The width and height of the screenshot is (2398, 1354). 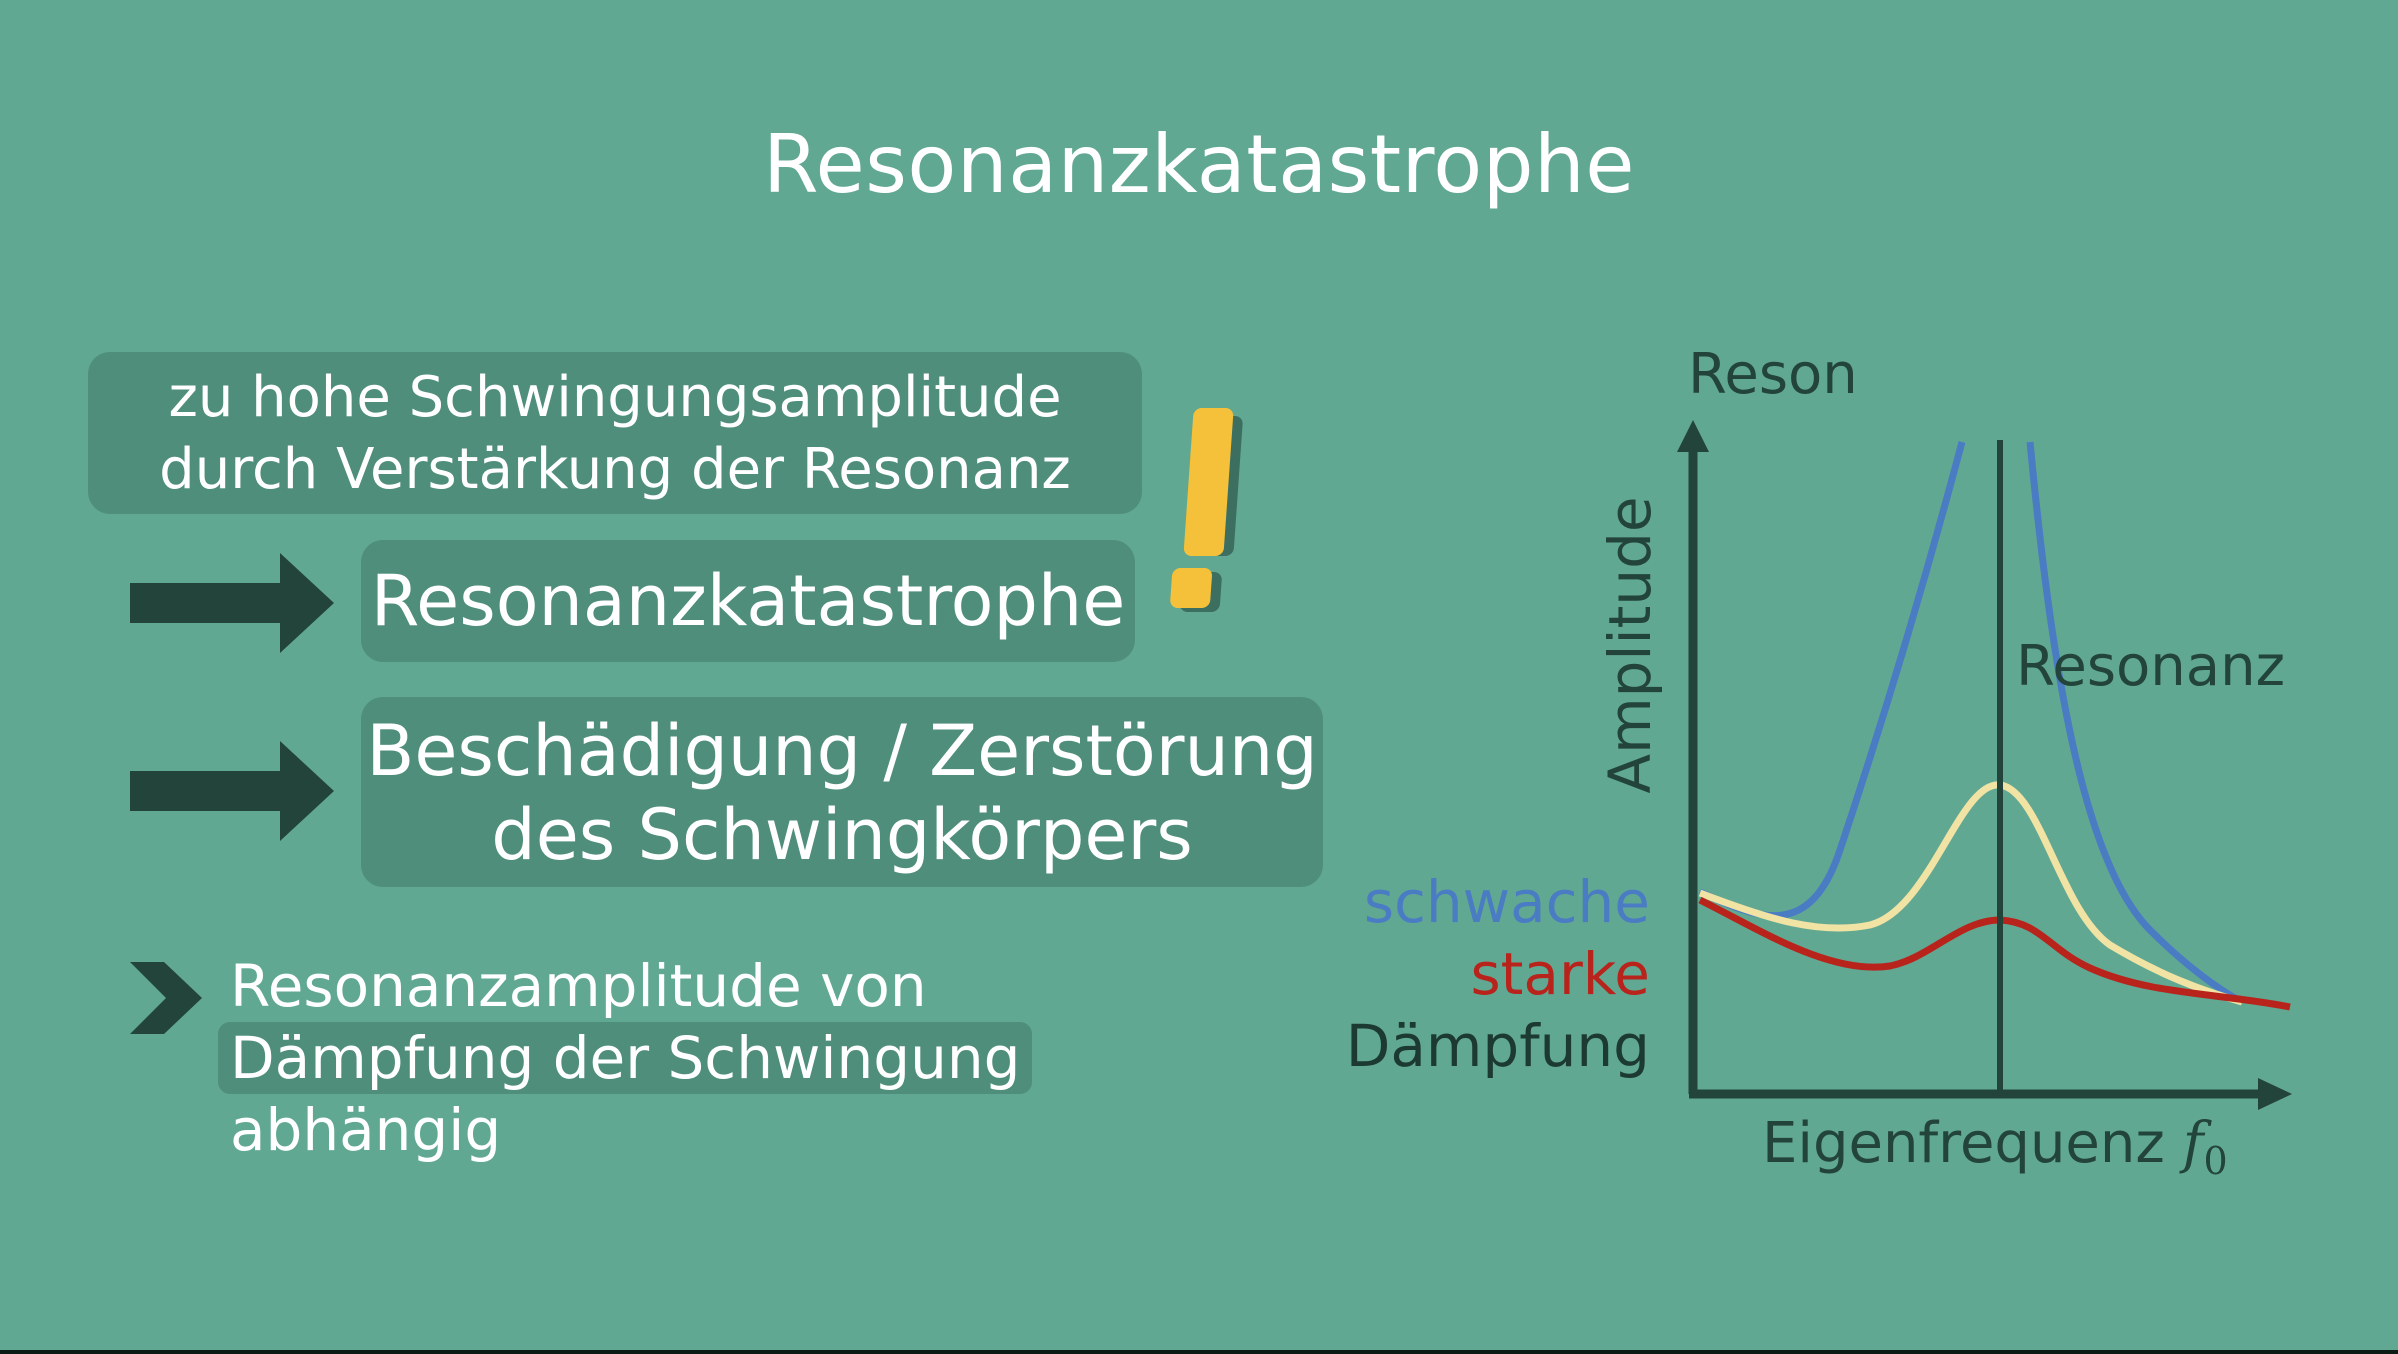 I want to click on catastrophe-box: Resonanzkatastrophe, so click(x=748, y=601).